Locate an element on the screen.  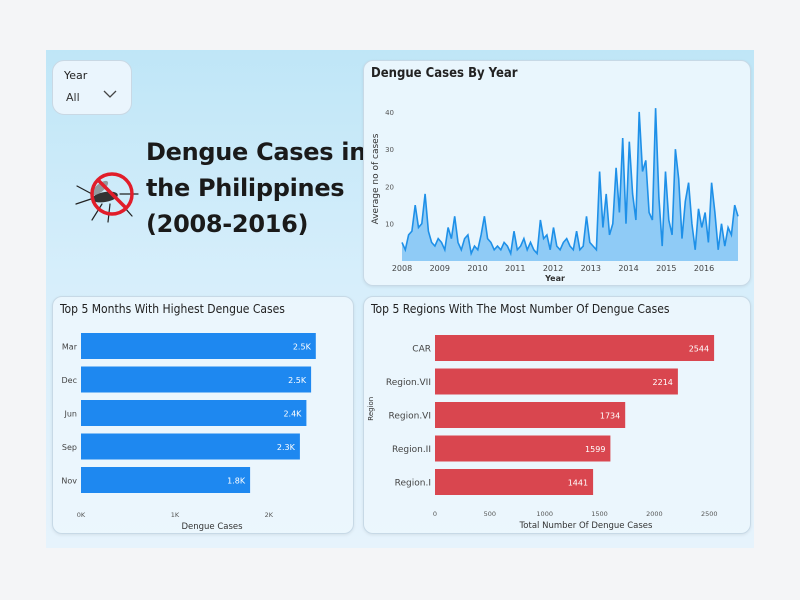
category-label: CAR is located at coordinates (421, 350).